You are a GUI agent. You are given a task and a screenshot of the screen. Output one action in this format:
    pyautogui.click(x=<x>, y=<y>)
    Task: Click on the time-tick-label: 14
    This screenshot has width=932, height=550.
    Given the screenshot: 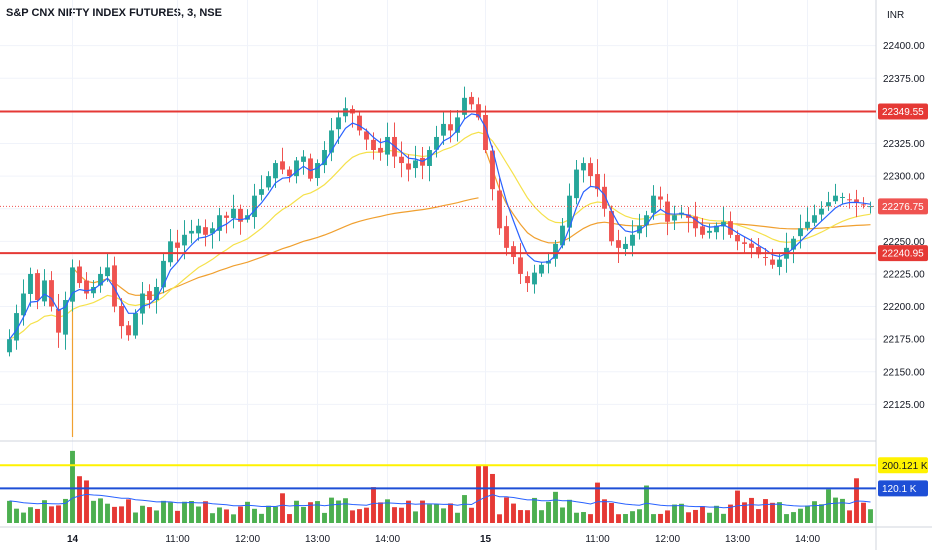 What is the action you would take?
    pyautogui.click(x=73, y=539)
    